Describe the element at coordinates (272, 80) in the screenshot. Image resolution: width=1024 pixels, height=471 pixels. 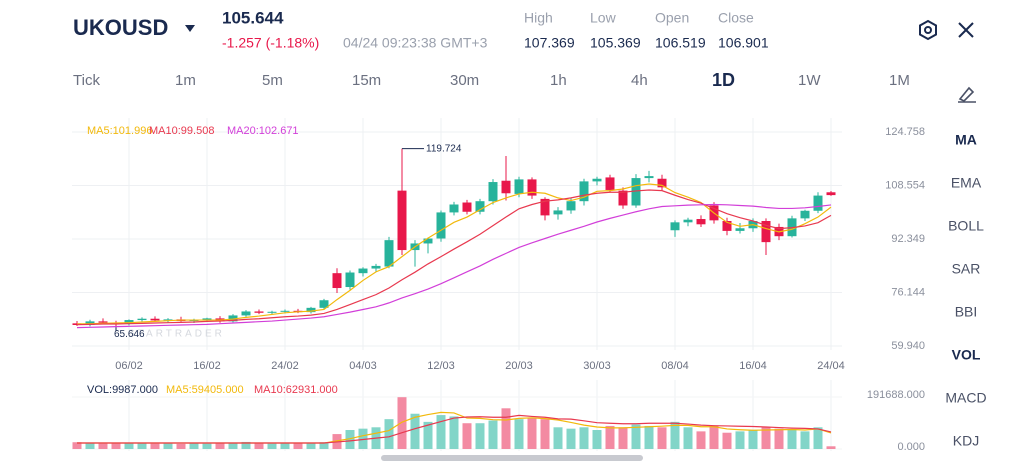
I see `timeframe-tab: 5m` at that location.